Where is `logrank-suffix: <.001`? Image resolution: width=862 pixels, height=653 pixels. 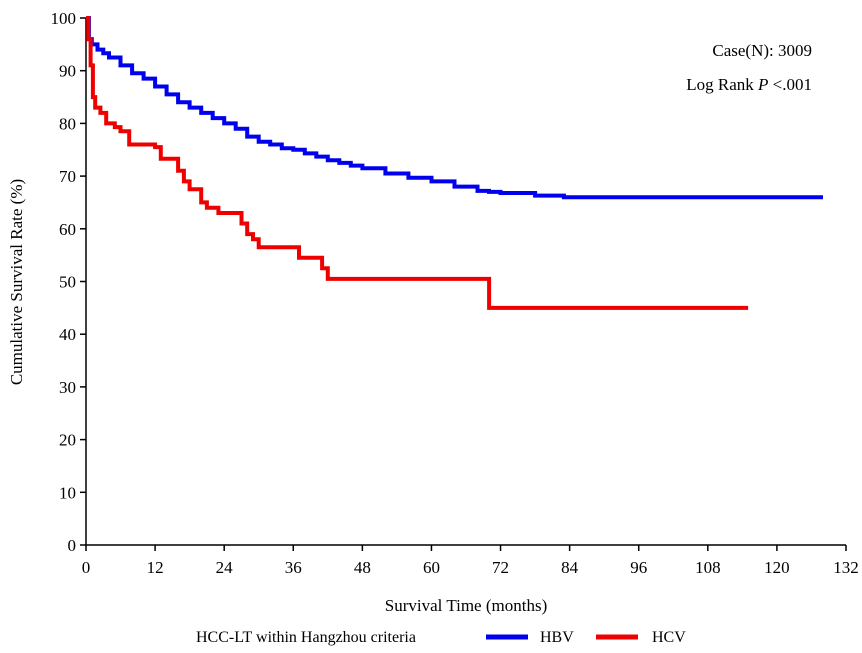
logrank-suffix: <.001 is located at coordinates (790, 84).